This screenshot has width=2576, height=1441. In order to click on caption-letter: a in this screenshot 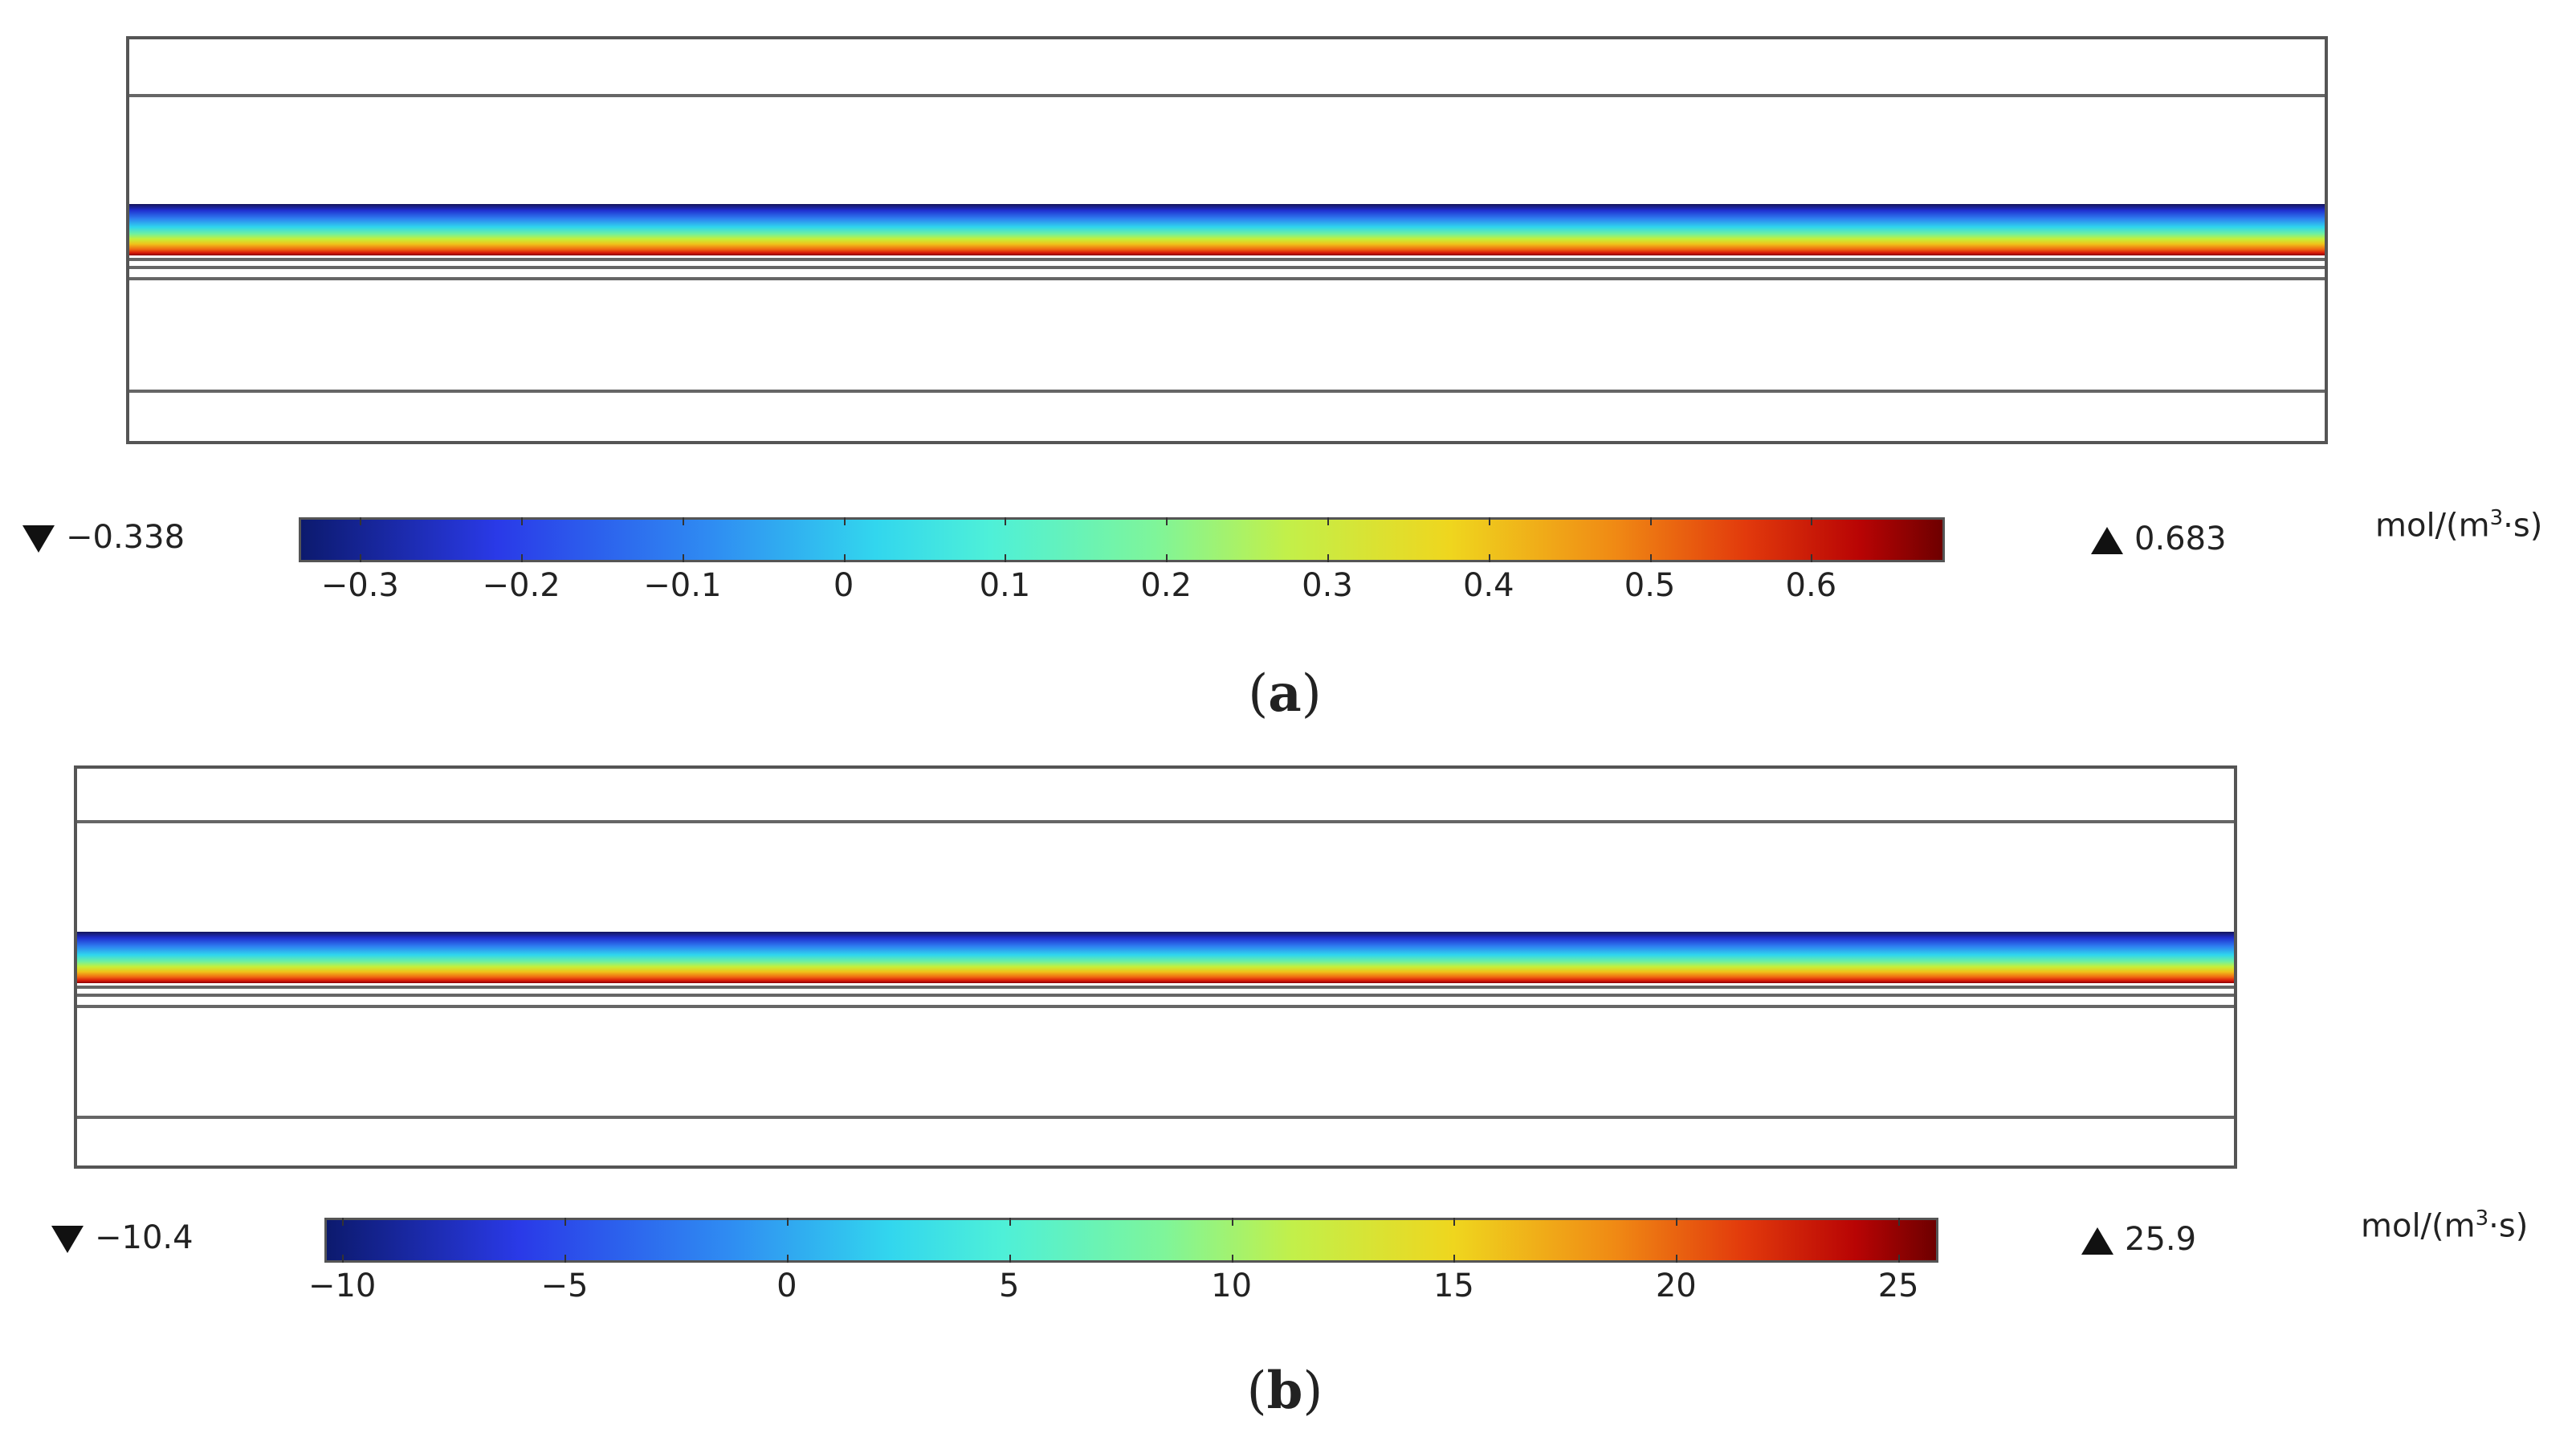, I will do `click(1285, 693)`.